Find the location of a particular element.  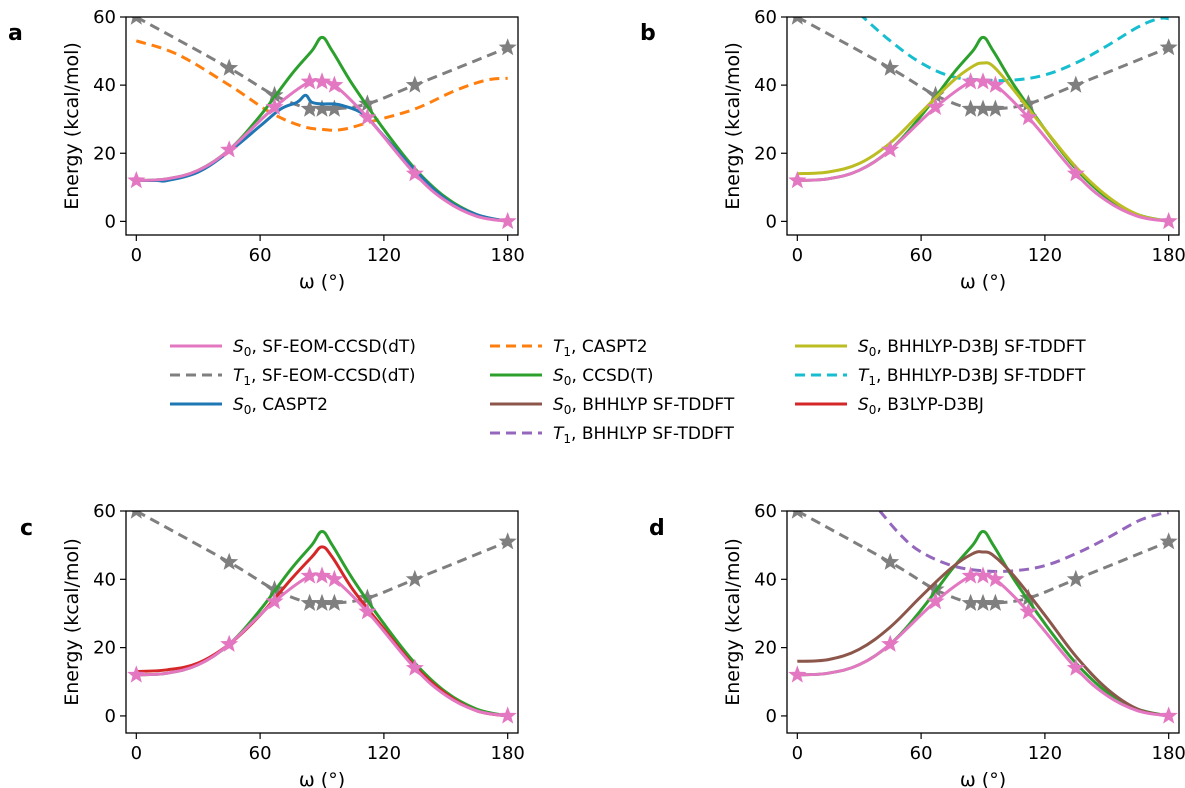

legend-label: S0, B3LYP-D3BJ is located at coordinates (921, 406).